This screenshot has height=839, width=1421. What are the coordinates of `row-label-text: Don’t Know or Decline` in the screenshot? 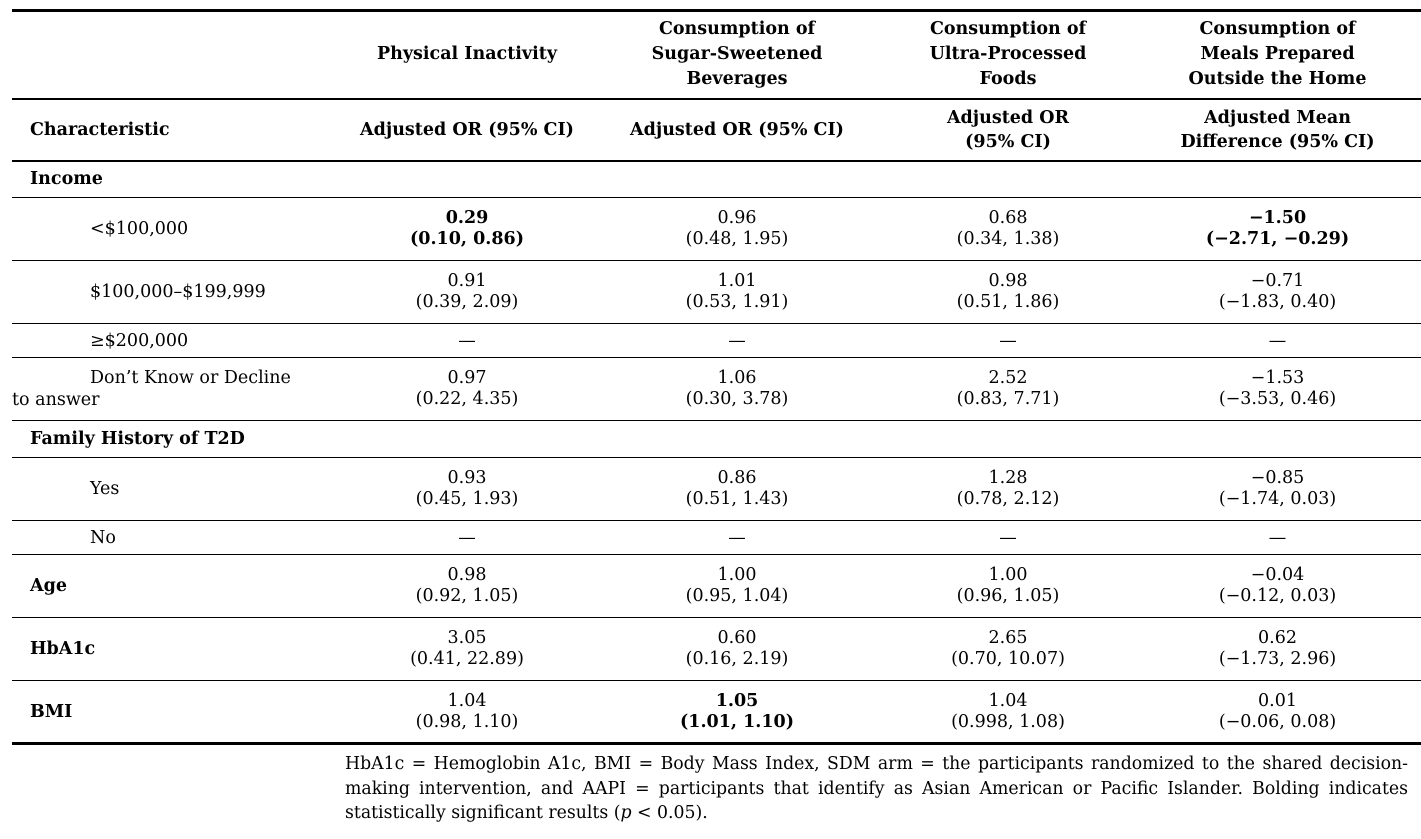 It's located at (190, 378).